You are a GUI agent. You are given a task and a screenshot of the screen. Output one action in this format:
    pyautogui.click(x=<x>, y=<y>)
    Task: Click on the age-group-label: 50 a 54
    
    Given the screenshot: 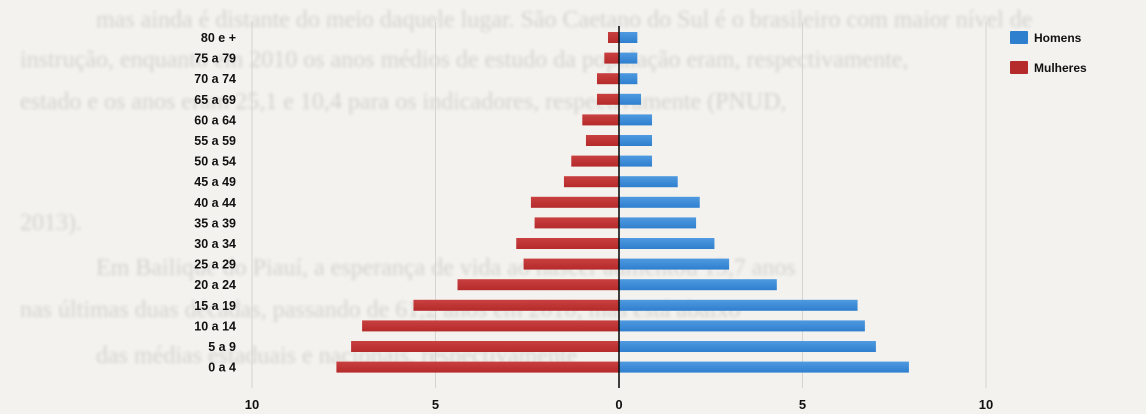 What is the action you would take?
    pyautogui.click(x=215, y=162)
    